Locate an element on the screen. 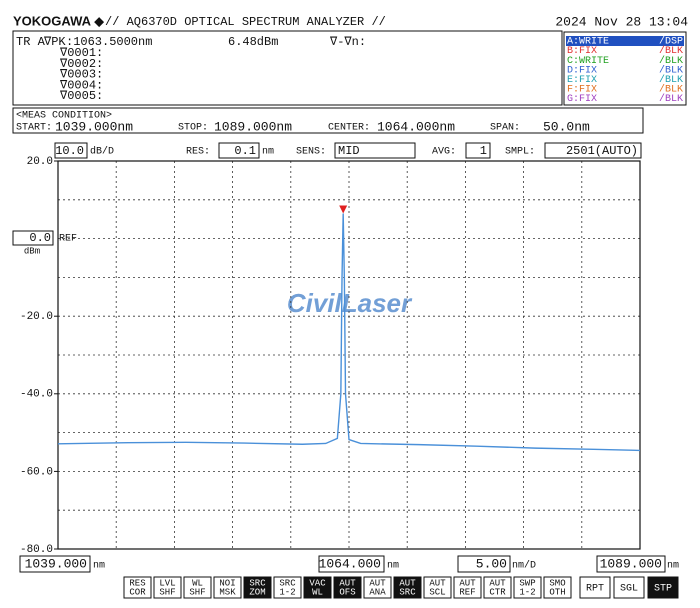  softkey-label: CTR is located at coordinates (497, 592).